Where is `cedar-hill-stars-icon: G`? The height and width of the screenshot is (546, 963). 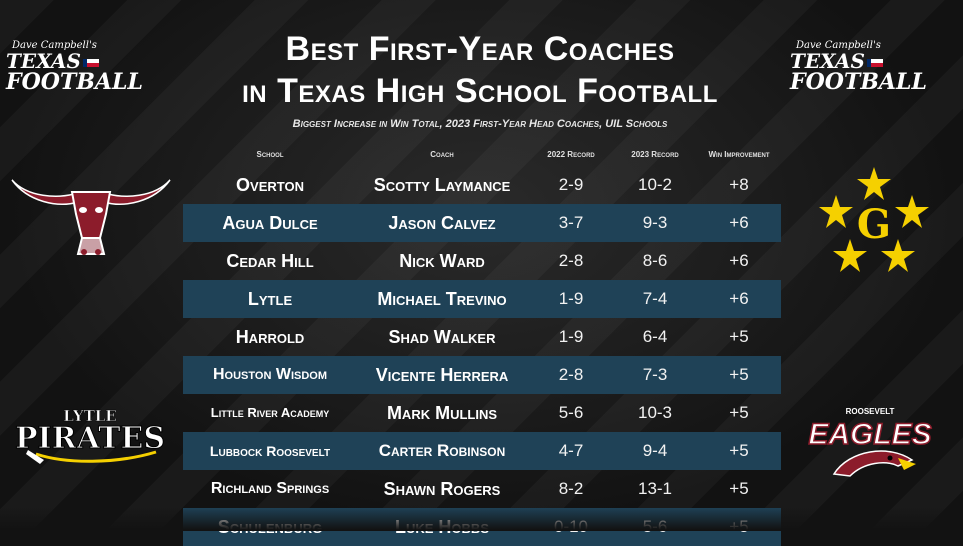
cedar-hill-stars-icon: G is located at coordinates (874, 219).